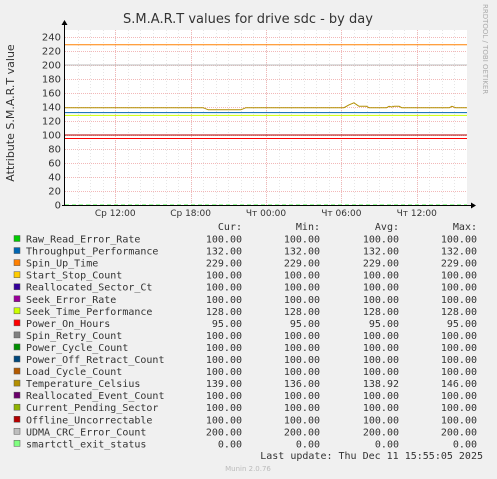 The image size is (497, 479). Describe the element at coordinates (68, 324) in the screenshot. I see `legend-name-power-on-hours: Power_On_Hours` at that location.